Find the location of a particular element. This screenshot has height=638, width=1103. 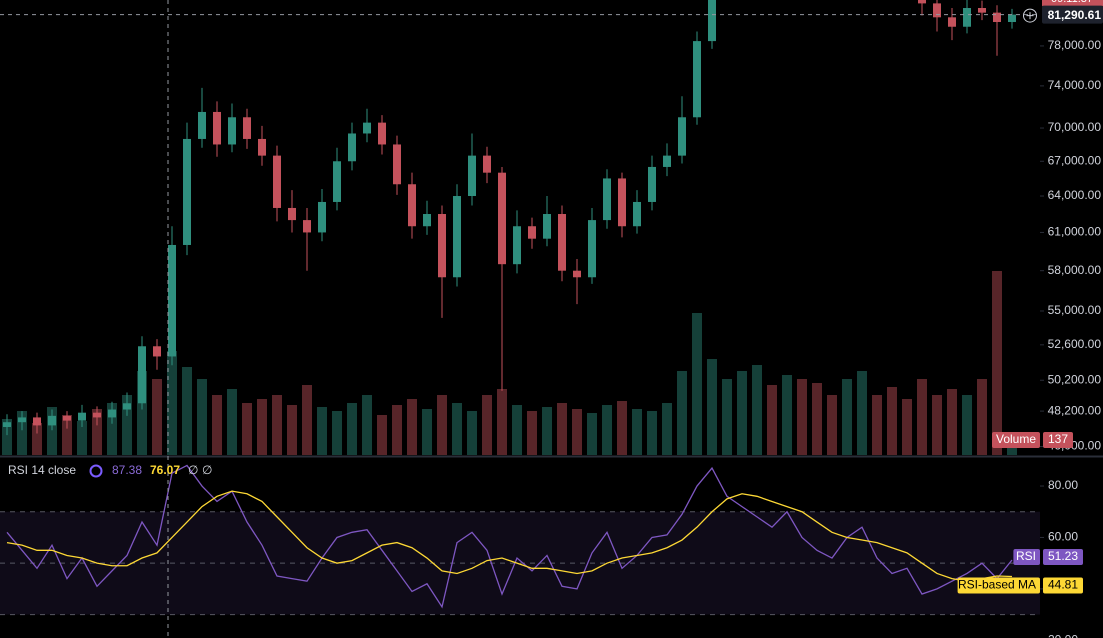

volume-name: Volume is located at coordinates (1016, 439).